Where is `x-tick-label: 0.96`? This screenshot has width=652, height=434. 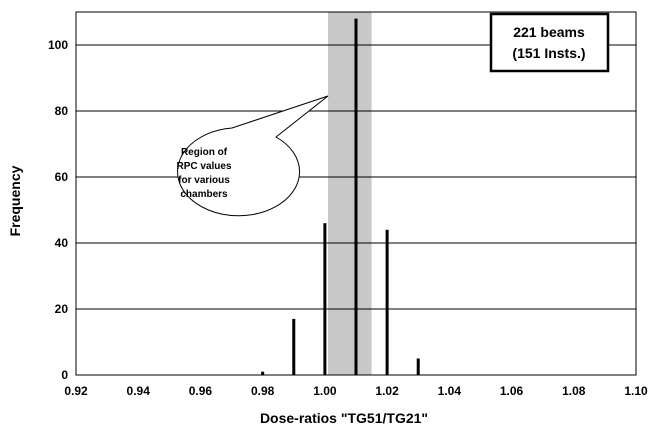
x-tick-label: 0.96 is located at coordinates (201, 391).